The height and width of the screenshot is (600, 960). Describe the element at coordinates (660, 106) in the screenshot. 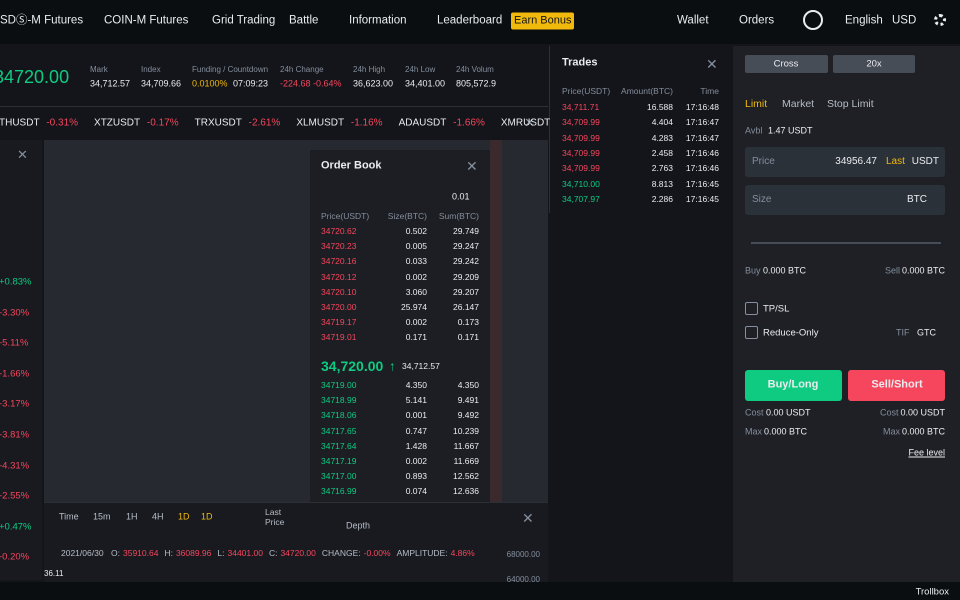

I see `trade-amount: 16.588` at that location.